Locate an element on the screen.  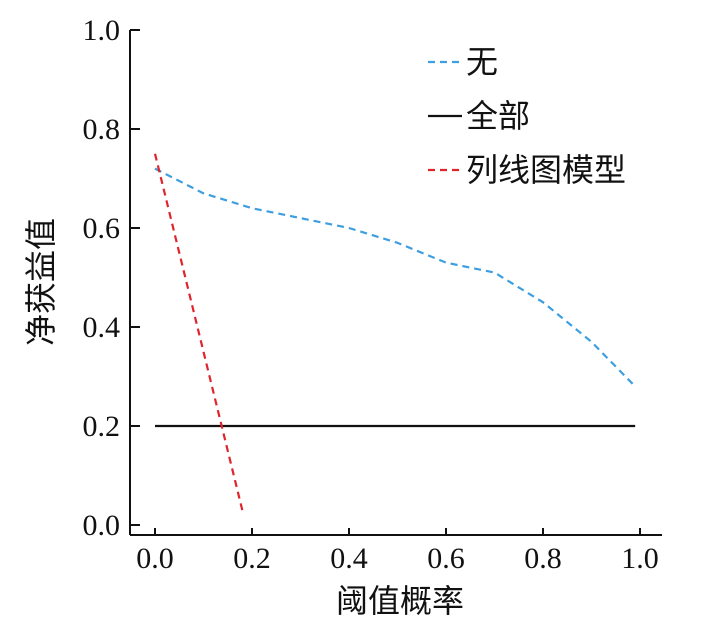
y-tick-label: 0.6 is located at coordinates (102, 228).